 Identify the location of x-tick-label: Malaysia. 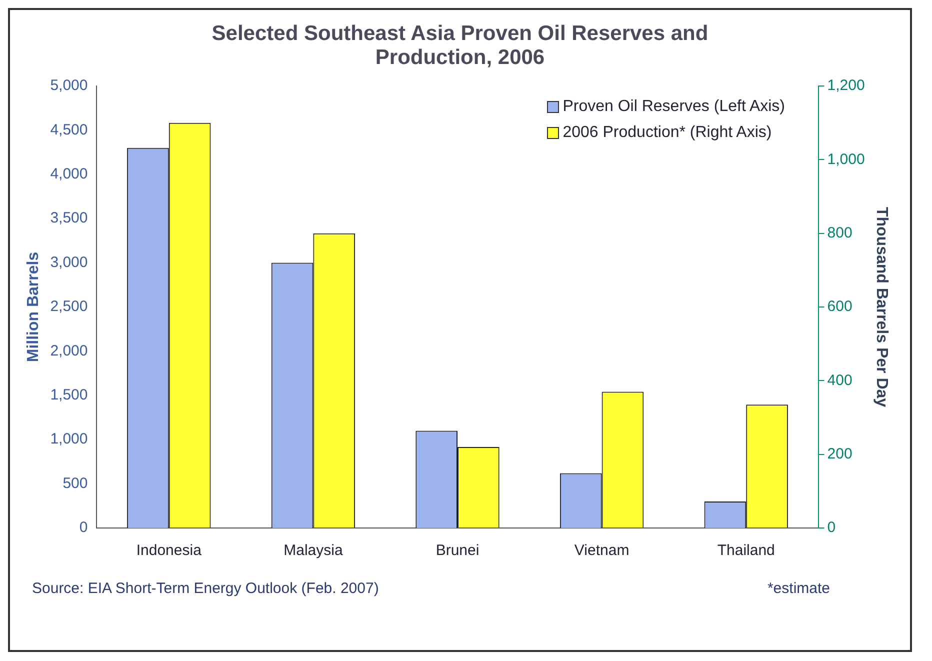
(314, 551).